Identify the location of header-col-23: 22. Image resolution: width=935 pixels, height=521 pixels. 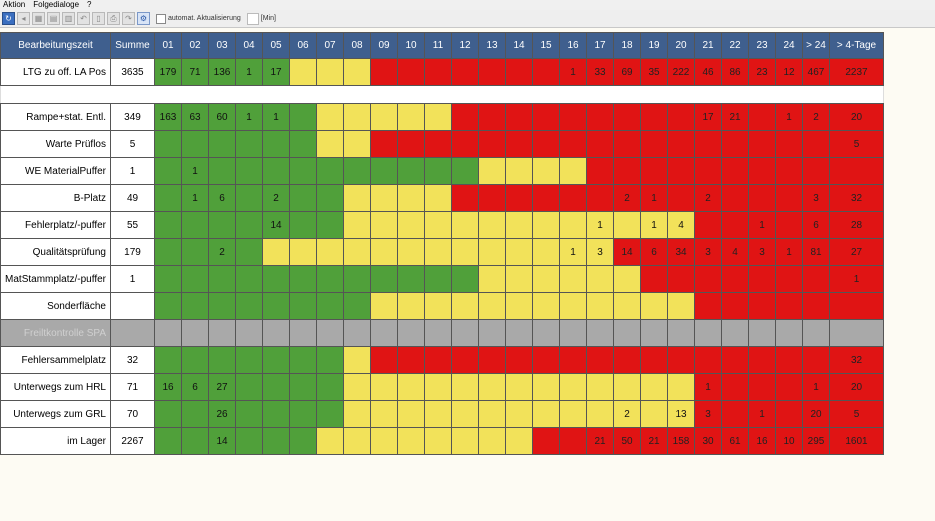
(735, 45).